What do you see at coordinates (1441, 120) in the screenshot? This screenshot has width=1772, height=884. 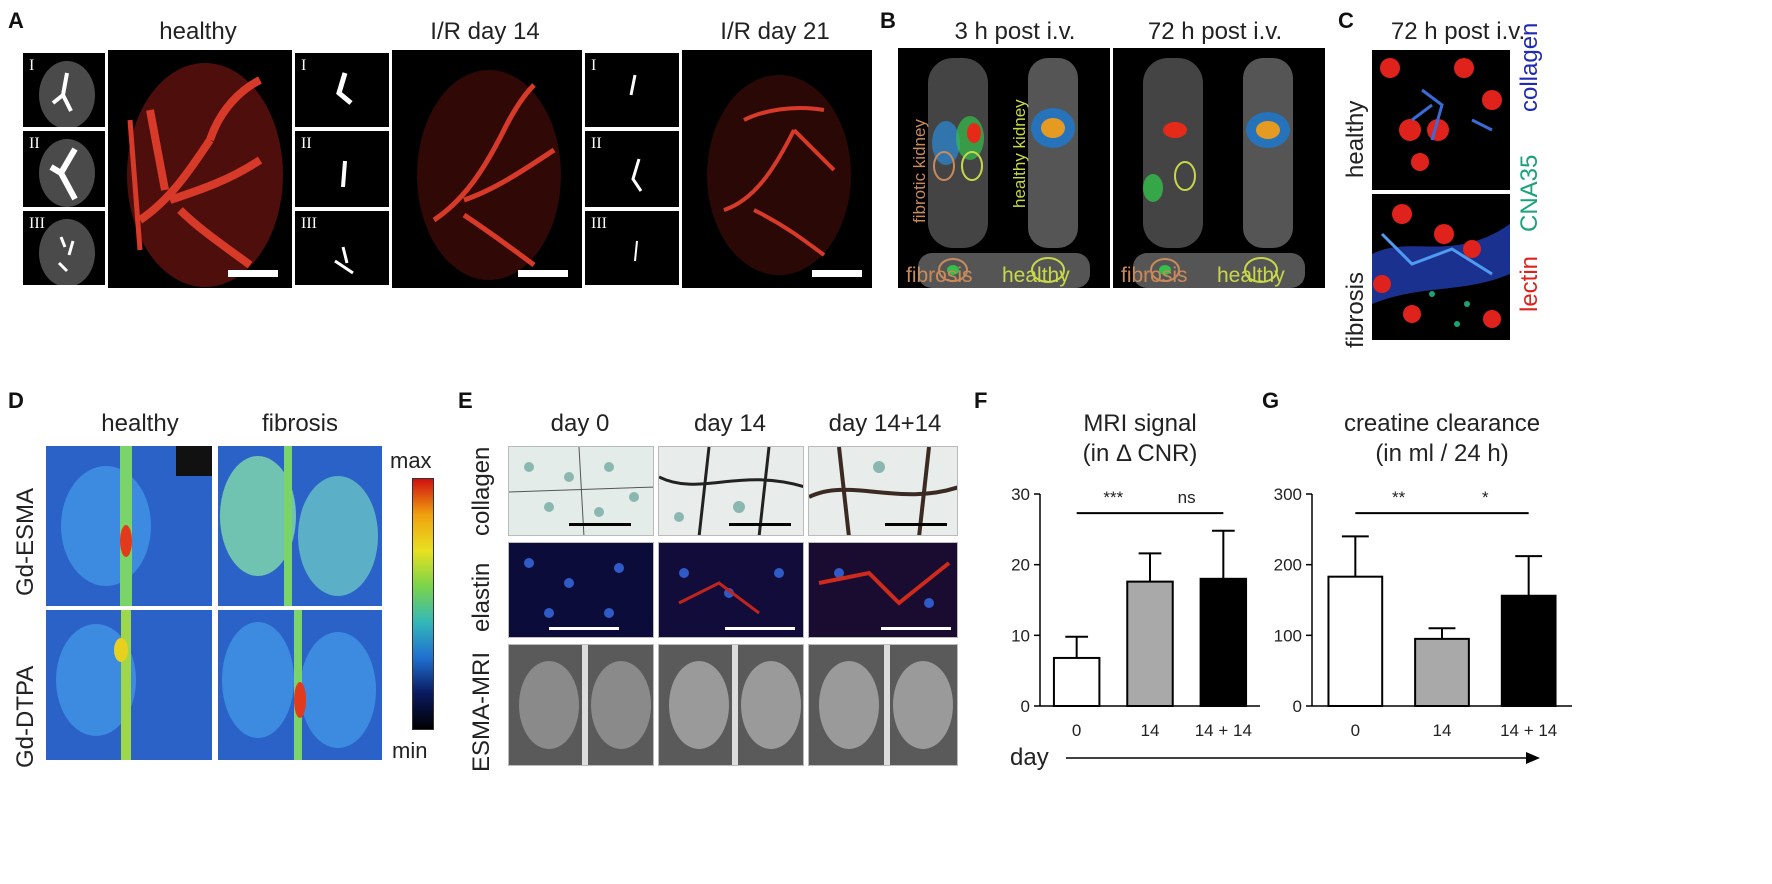 I see `confocal-image-healthy` at bounding box center [1441, 120].